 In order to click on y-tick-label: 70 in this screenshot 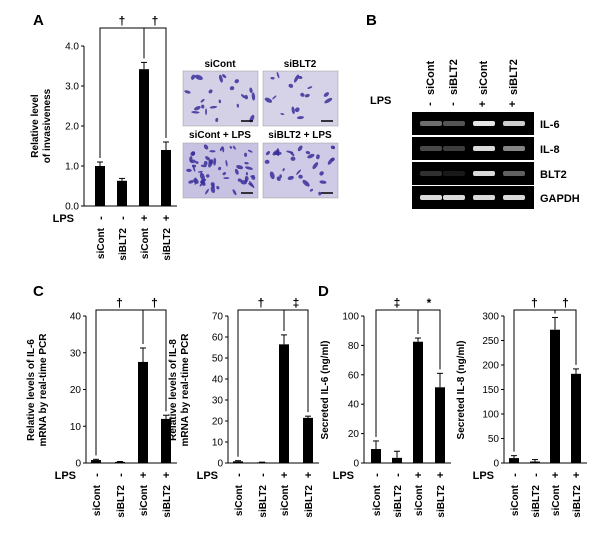, I will do `click(218, 317)`.